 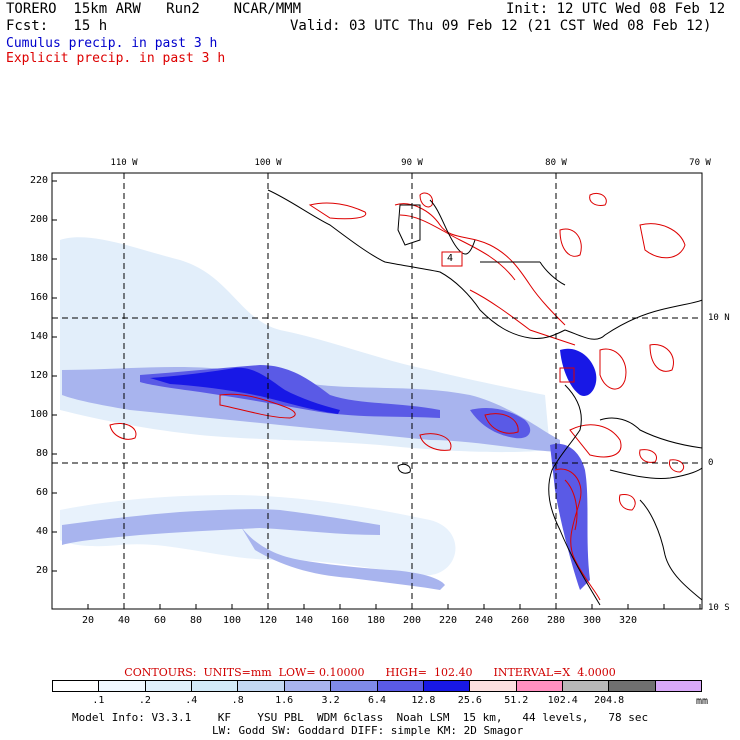 What do you see at coordinates (377, 700) in the screenshot?
I see `legend-label: 6.4` at bounding box center [377, 700].